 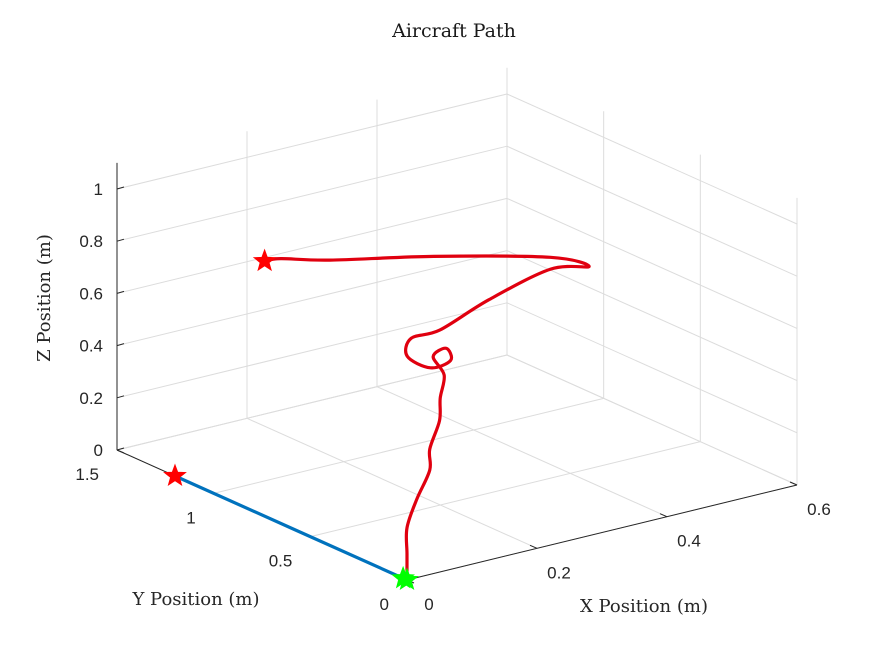 What do you see at coordinates (644, 606) in the screenshot?
I see `x-axis-label: X Position (m)` at bounding box center [644, 606].